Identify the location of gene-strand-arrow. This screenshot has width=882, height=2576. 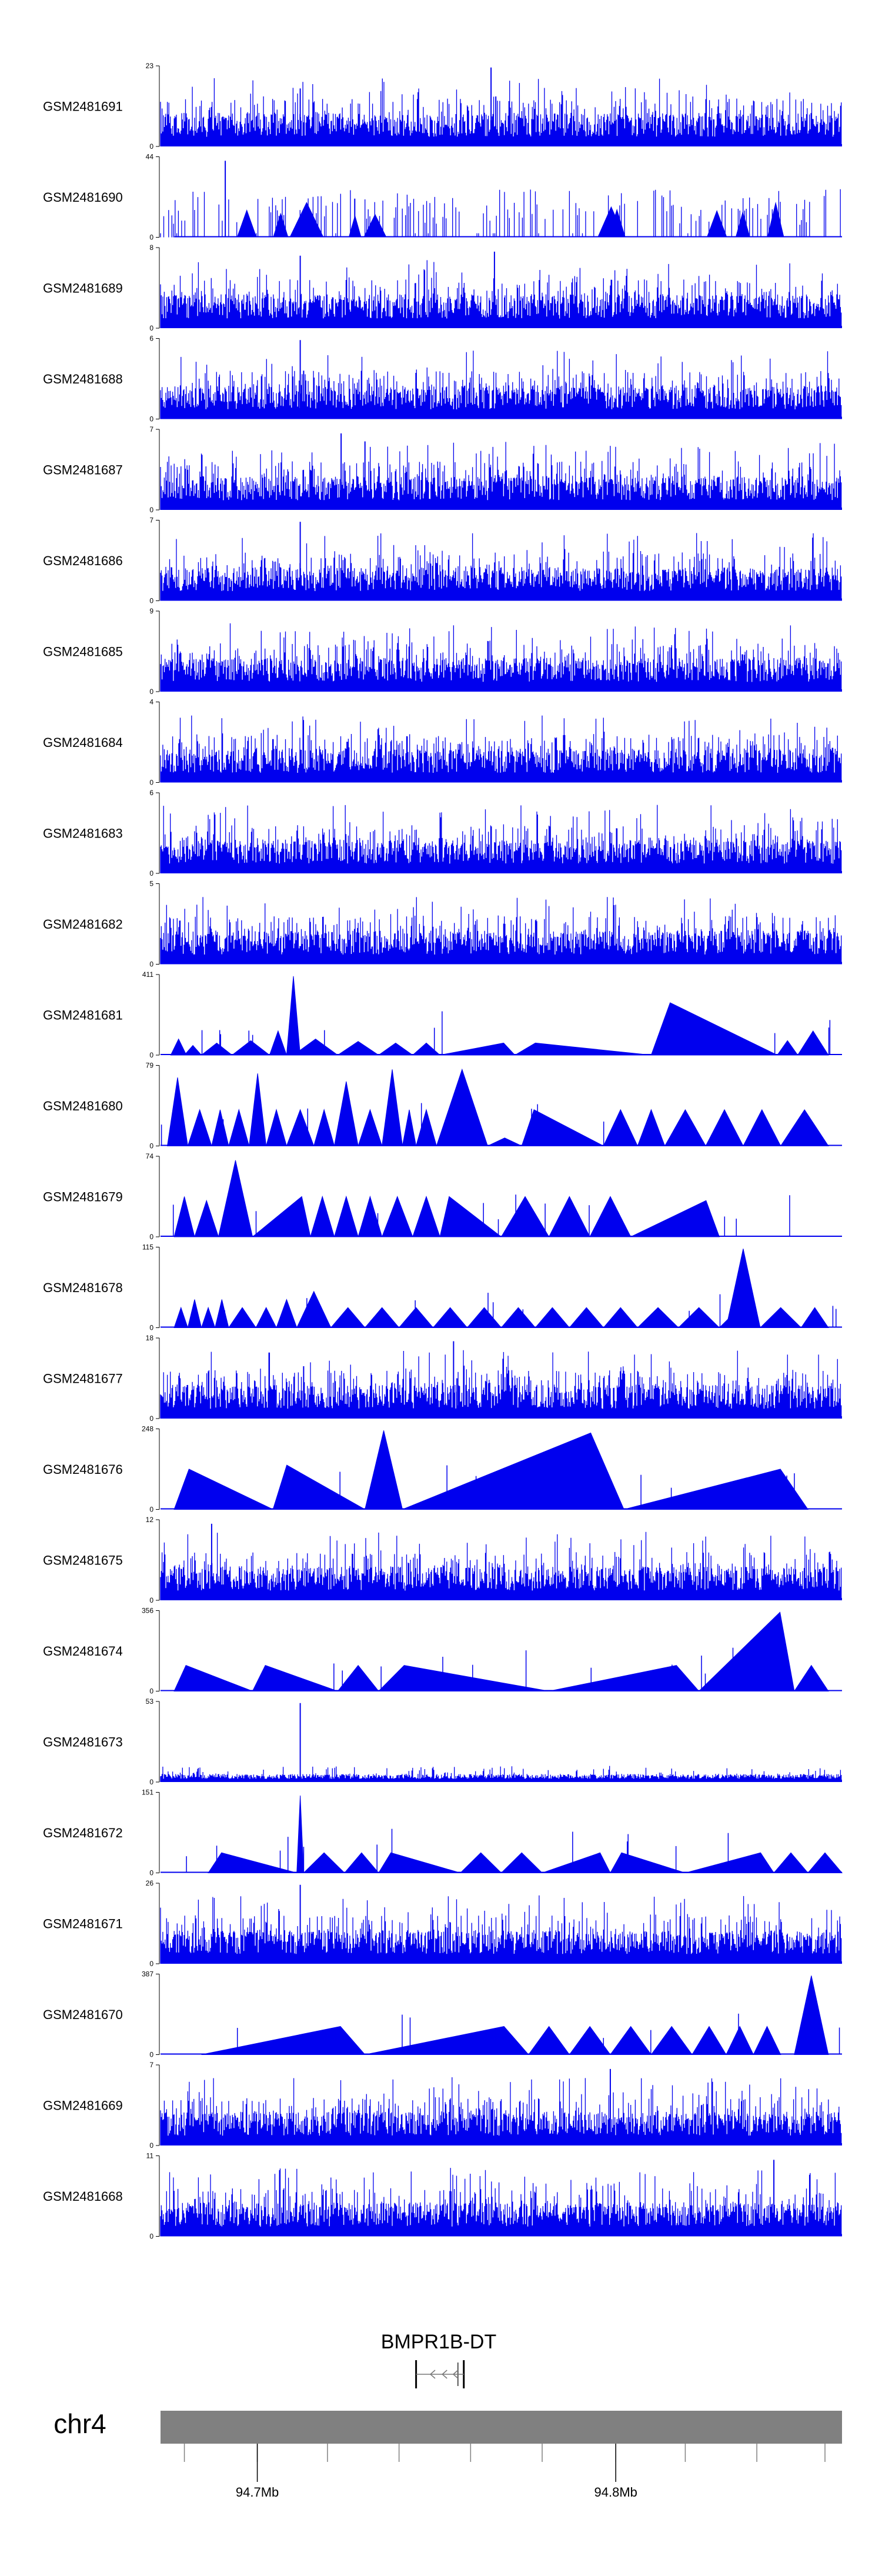
(444, 2374).